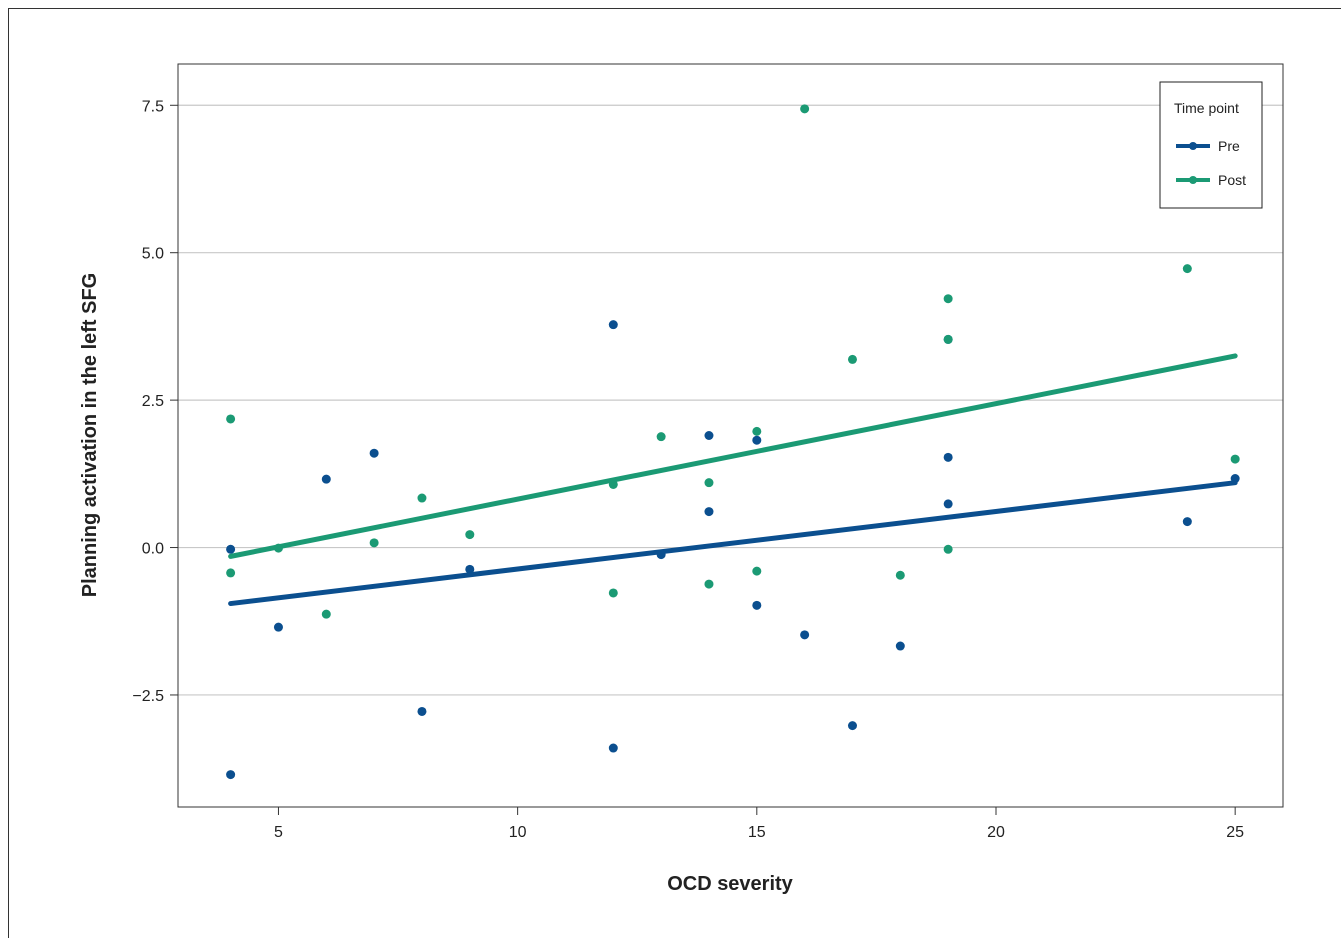  What do you see at coordinates (1211, 163) in the screenshot?
I see `legend-entries: Pre Post` at bounding box center [1211, 163].